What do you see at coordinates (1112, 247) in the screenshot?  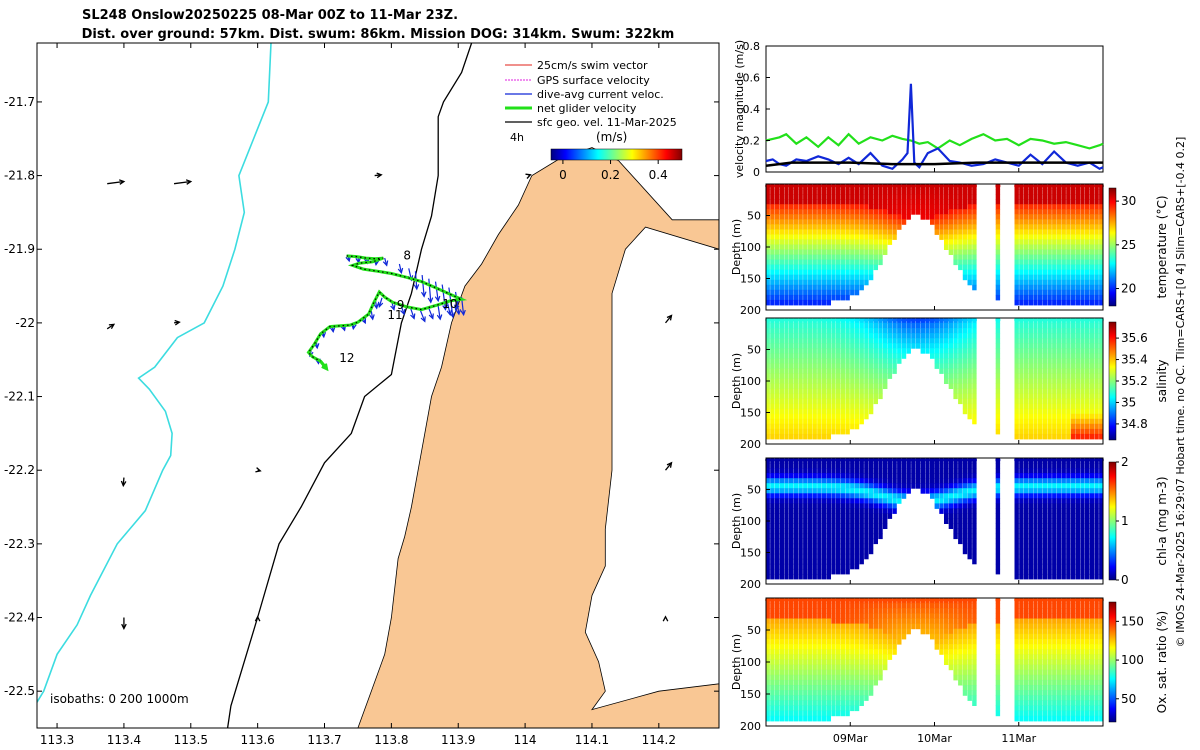 I see `section-colorbar` at bounding box center [1112, 247].